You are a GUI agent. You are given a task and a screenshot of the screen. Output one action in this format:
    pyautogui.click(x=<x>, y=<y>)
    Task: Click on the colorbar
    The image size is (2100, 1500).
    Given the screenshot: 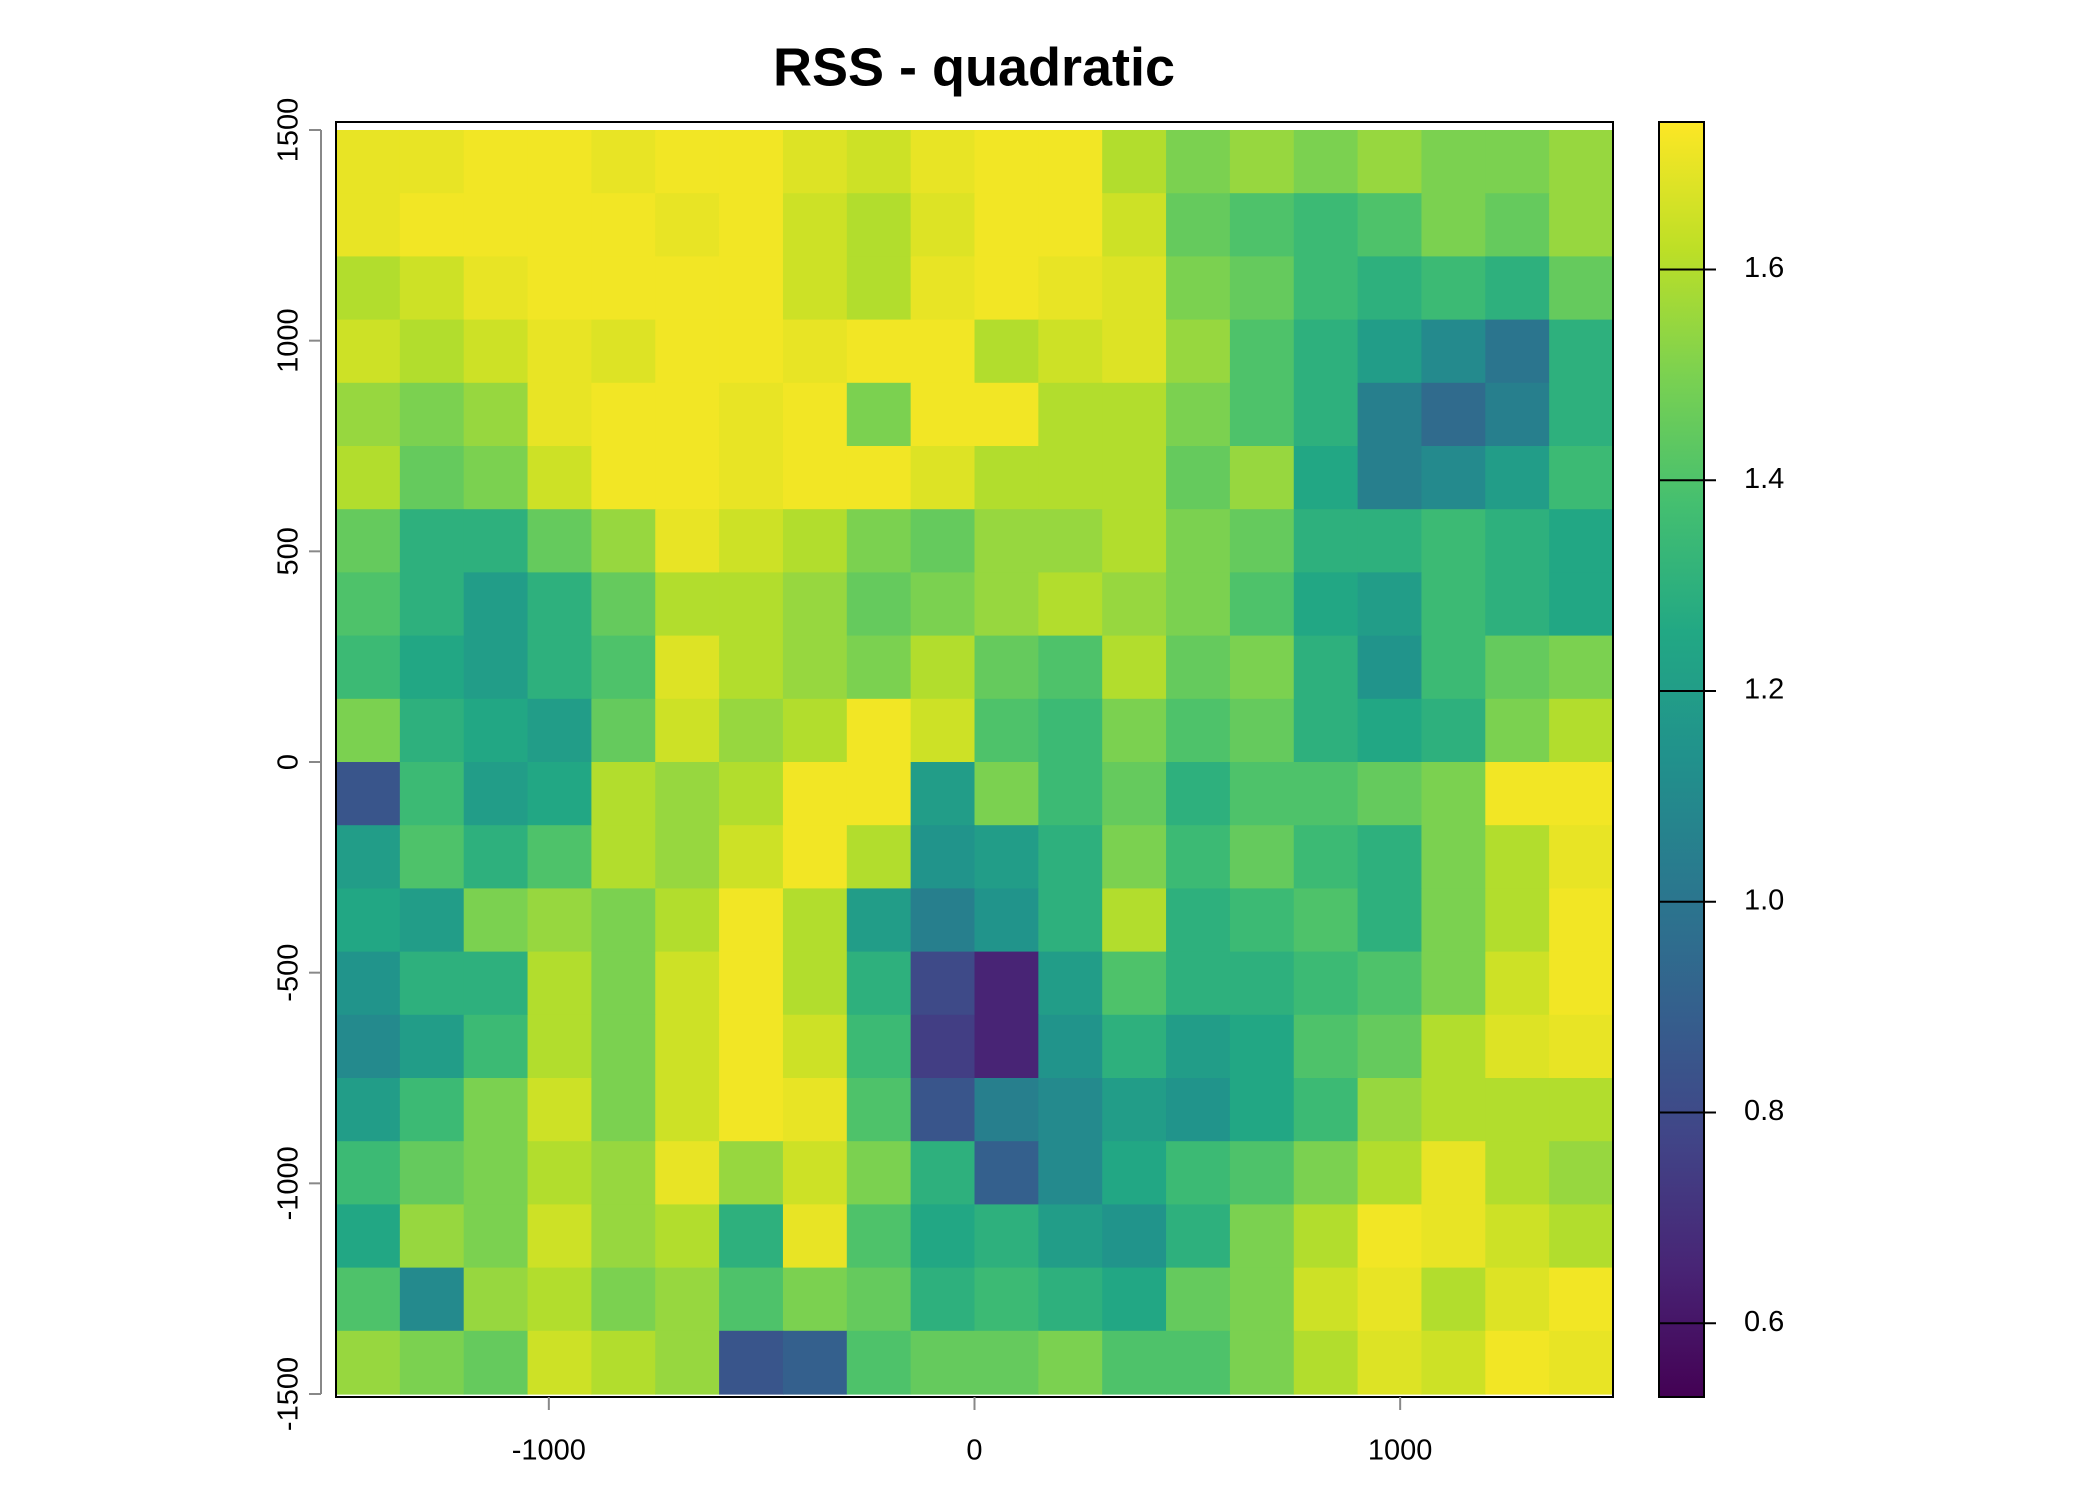 What is the action you would take?
    pyautogui.click(x=1681, y=759)
    